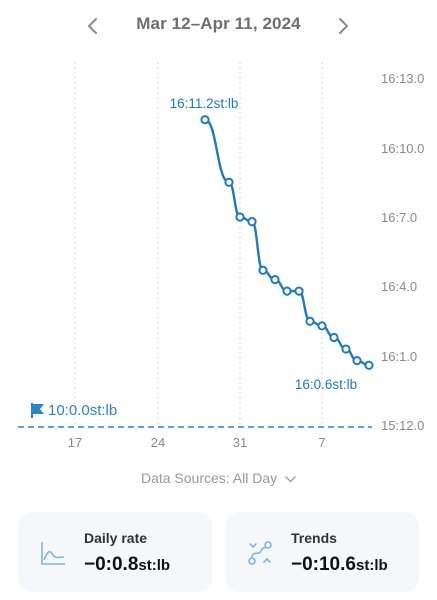 Image resolution: width=437 pixels, height=600 pixels. Describe the element at coordinates (399, 286) in the screenshot. I see `y-tick-label: 16:4.0` at that location.